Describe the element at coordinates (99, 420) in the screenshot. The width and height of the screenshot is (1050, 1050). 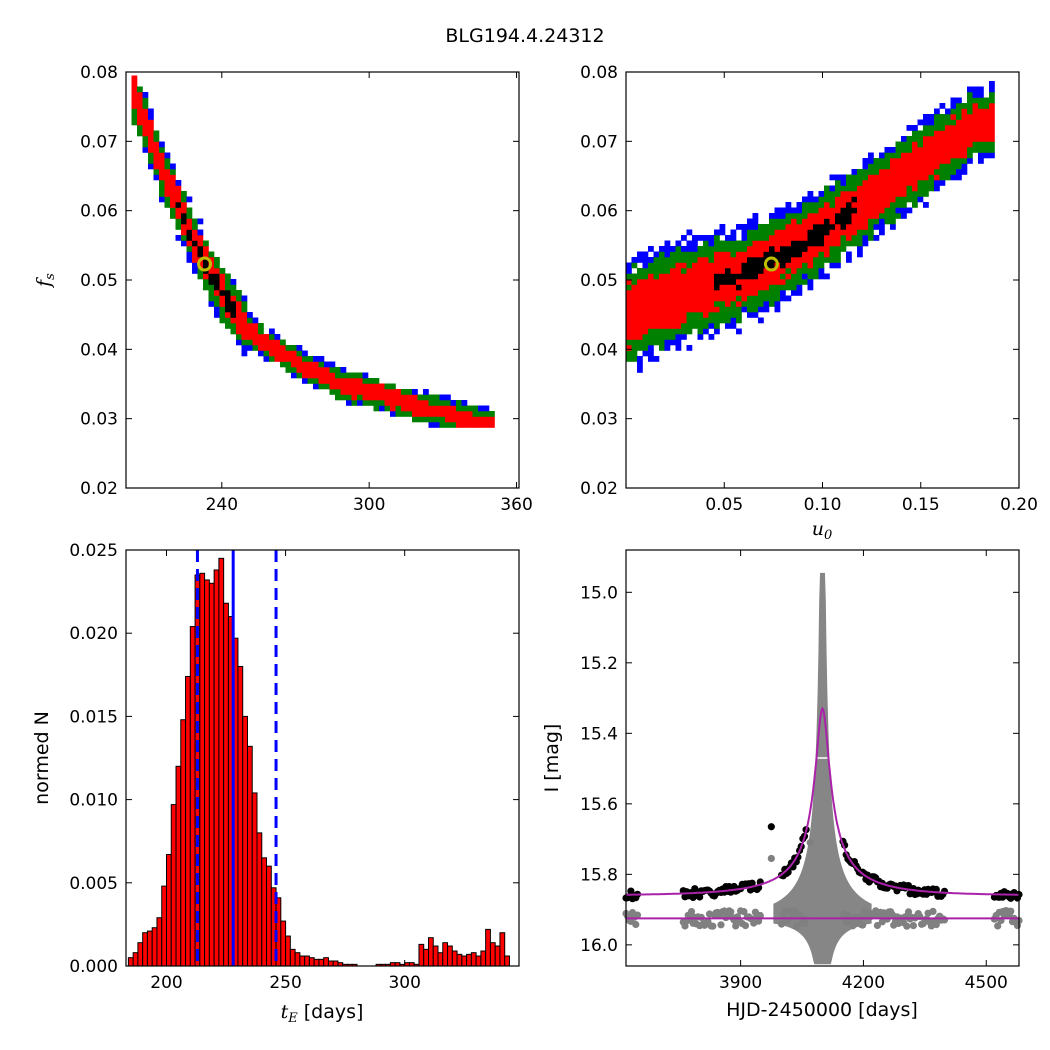
I see `fs-vs-te-ytick-label: 0.03` at that location.